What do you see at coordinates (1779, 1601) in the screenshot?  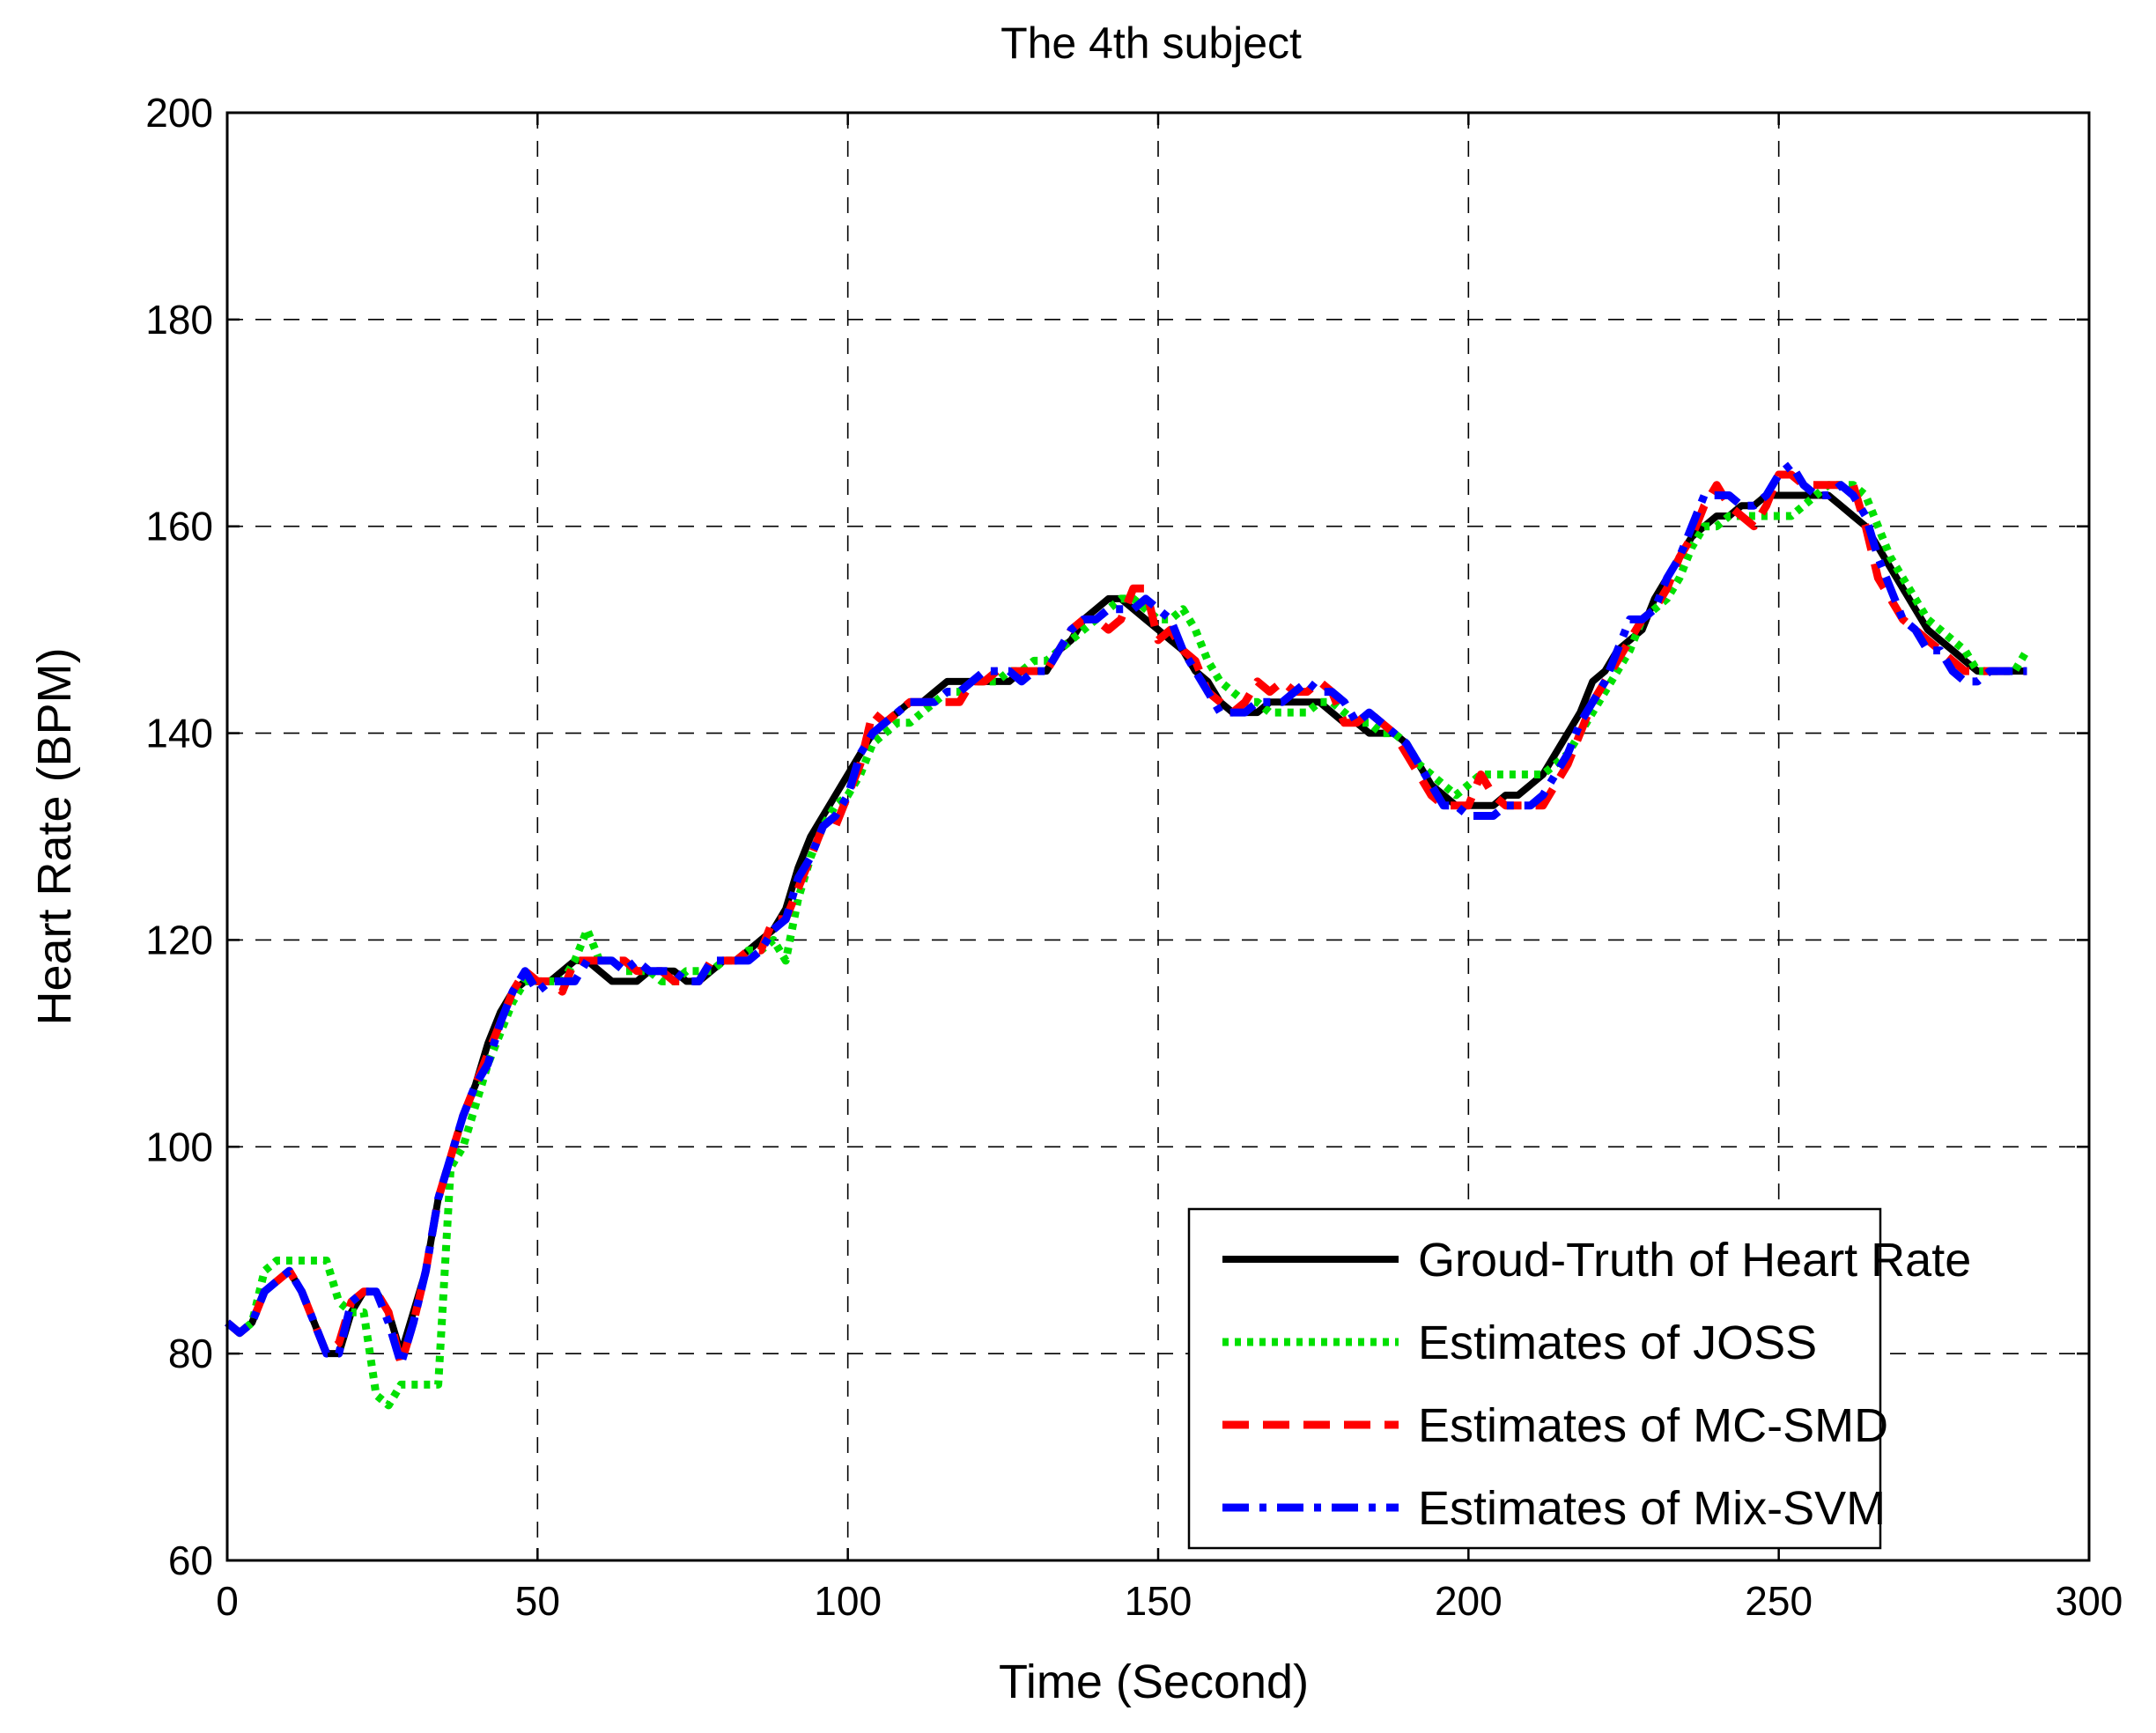 I see `x-tick-label: 250` at bounding box center [1779, 1601].